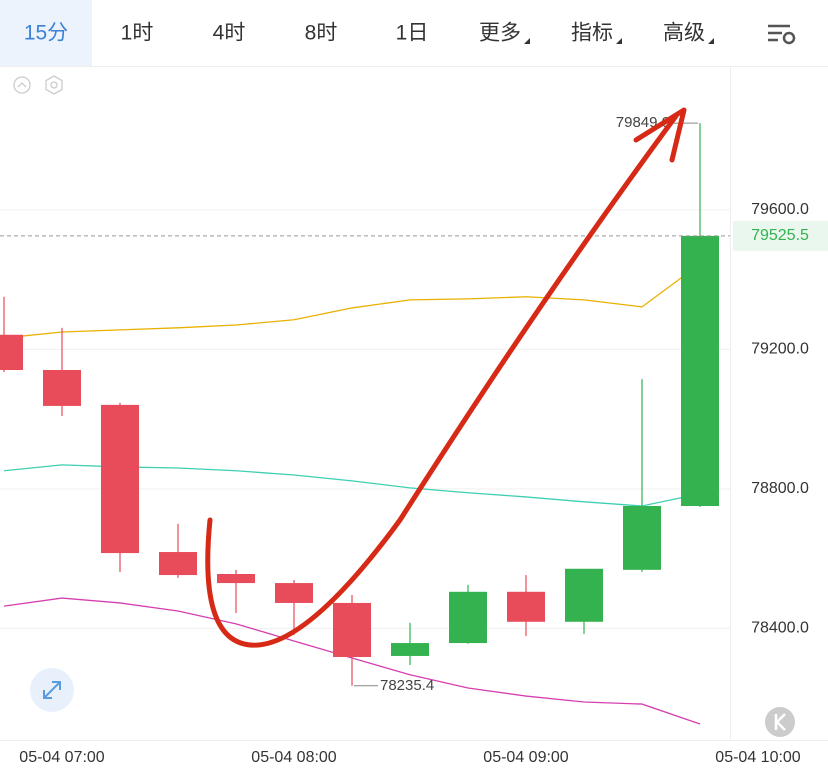 This screenshot has width=828, height=775. What do you see at coordinates (660, 135) in the screenshot?
I see `annotation-arrowhead` at bounding box center [660, 135].